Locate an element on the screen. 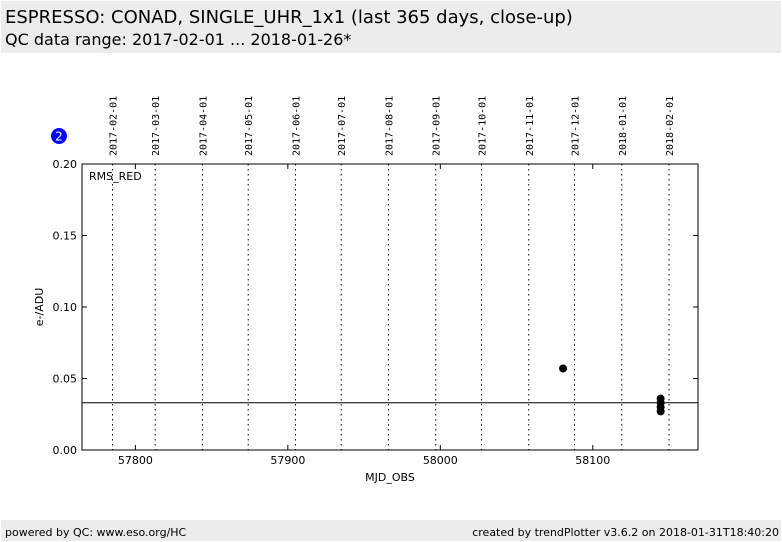  panel-label: RMS_RED is located at coordinates (115, 176).